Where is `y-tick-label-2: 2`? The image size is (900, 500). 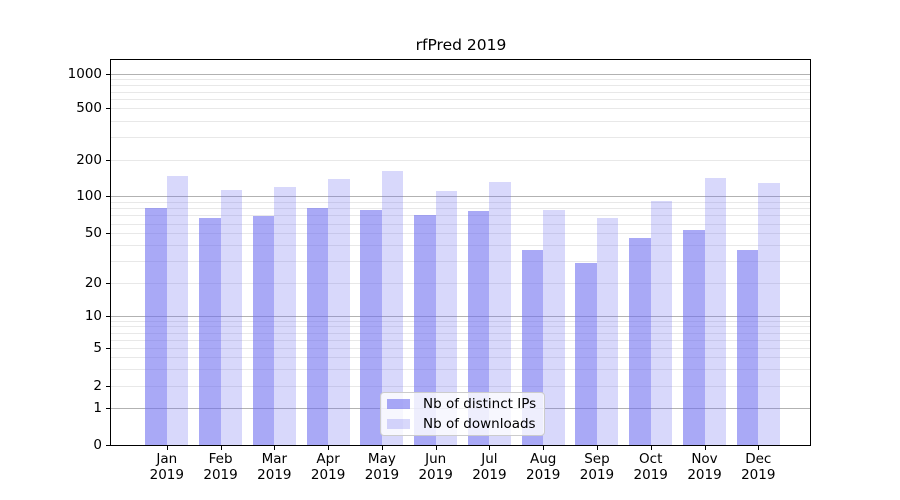 y-tick-label-2: 2 is located at coordinates (97, 385).